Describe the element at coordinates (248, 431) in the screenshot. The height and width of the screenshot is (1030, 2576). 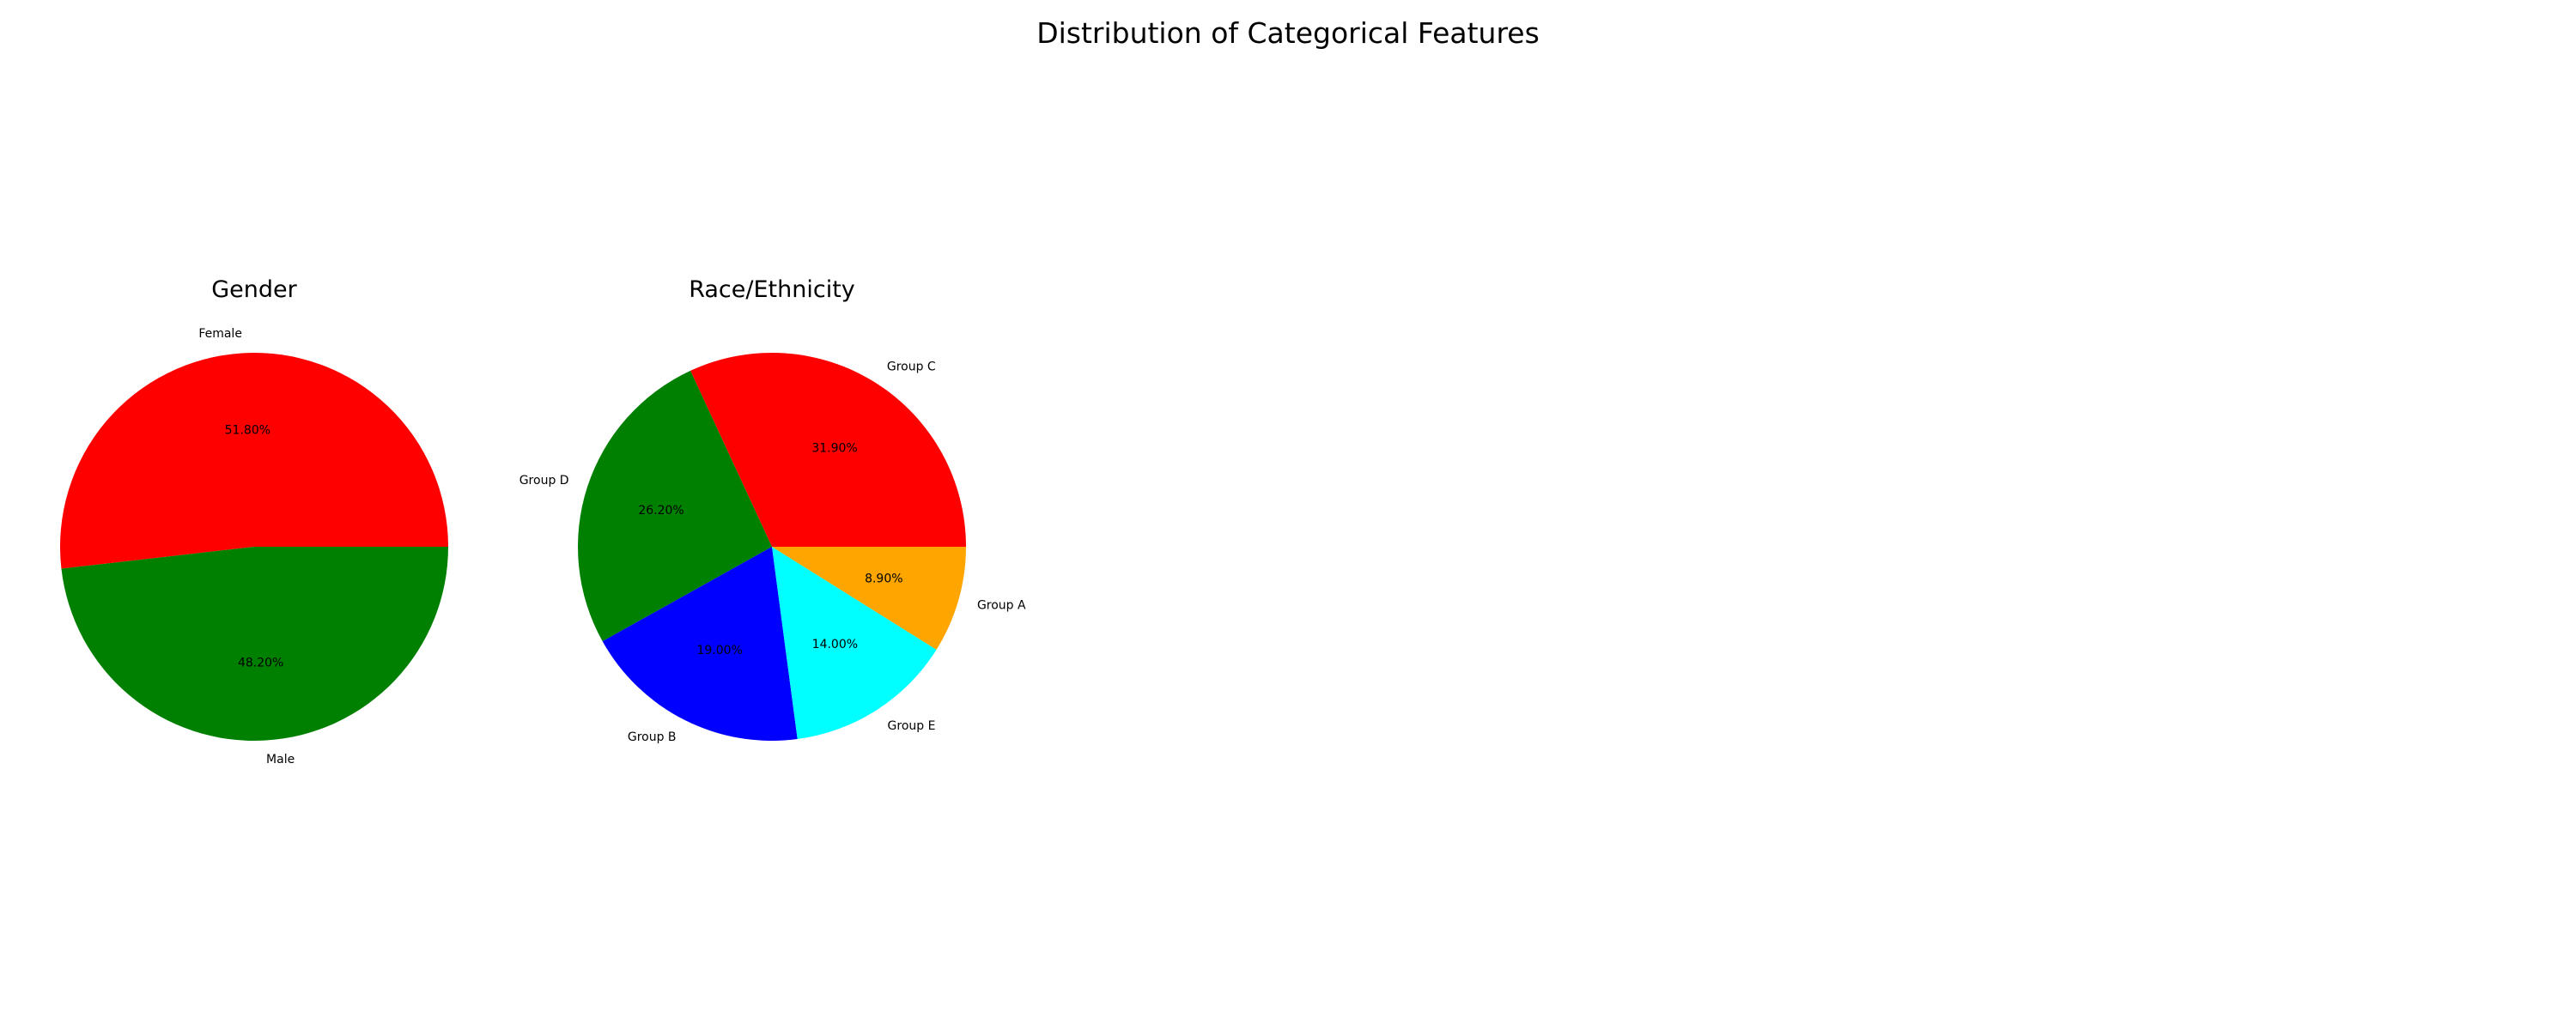
I see `gender-slice-female-percent-label: 51.80%` at that location.